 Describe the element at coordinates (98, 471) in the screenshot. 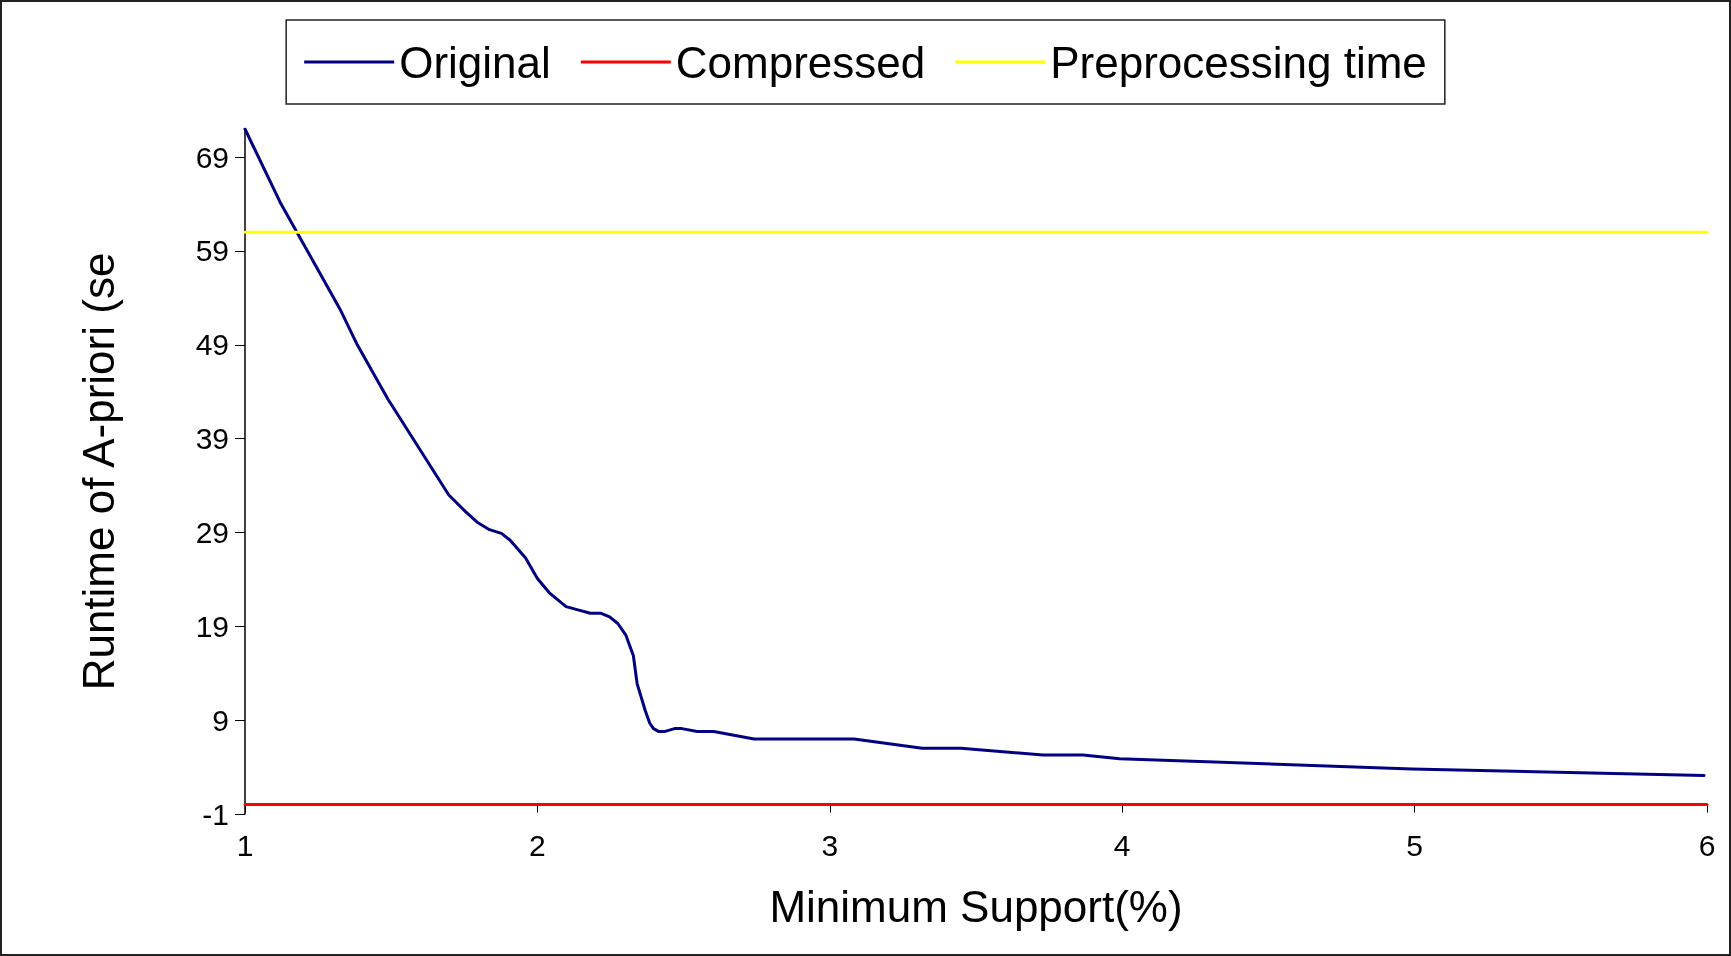

I see `y-axis-title: Runtime of A-priori (se` at that location.